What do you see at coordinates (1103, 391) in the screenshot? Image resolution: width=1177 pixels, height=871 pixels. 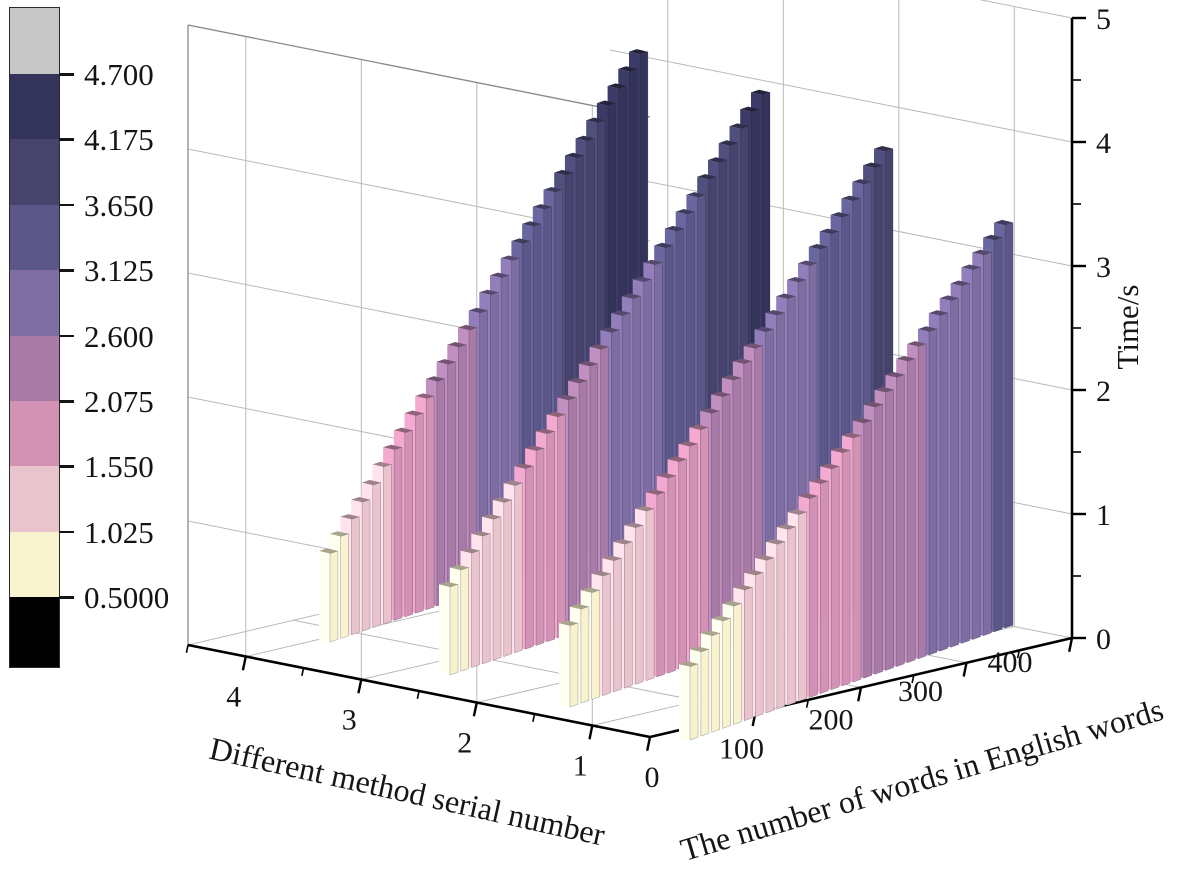 I see `value-axis-tick-label: 2` at bounding box center [1103, 391].